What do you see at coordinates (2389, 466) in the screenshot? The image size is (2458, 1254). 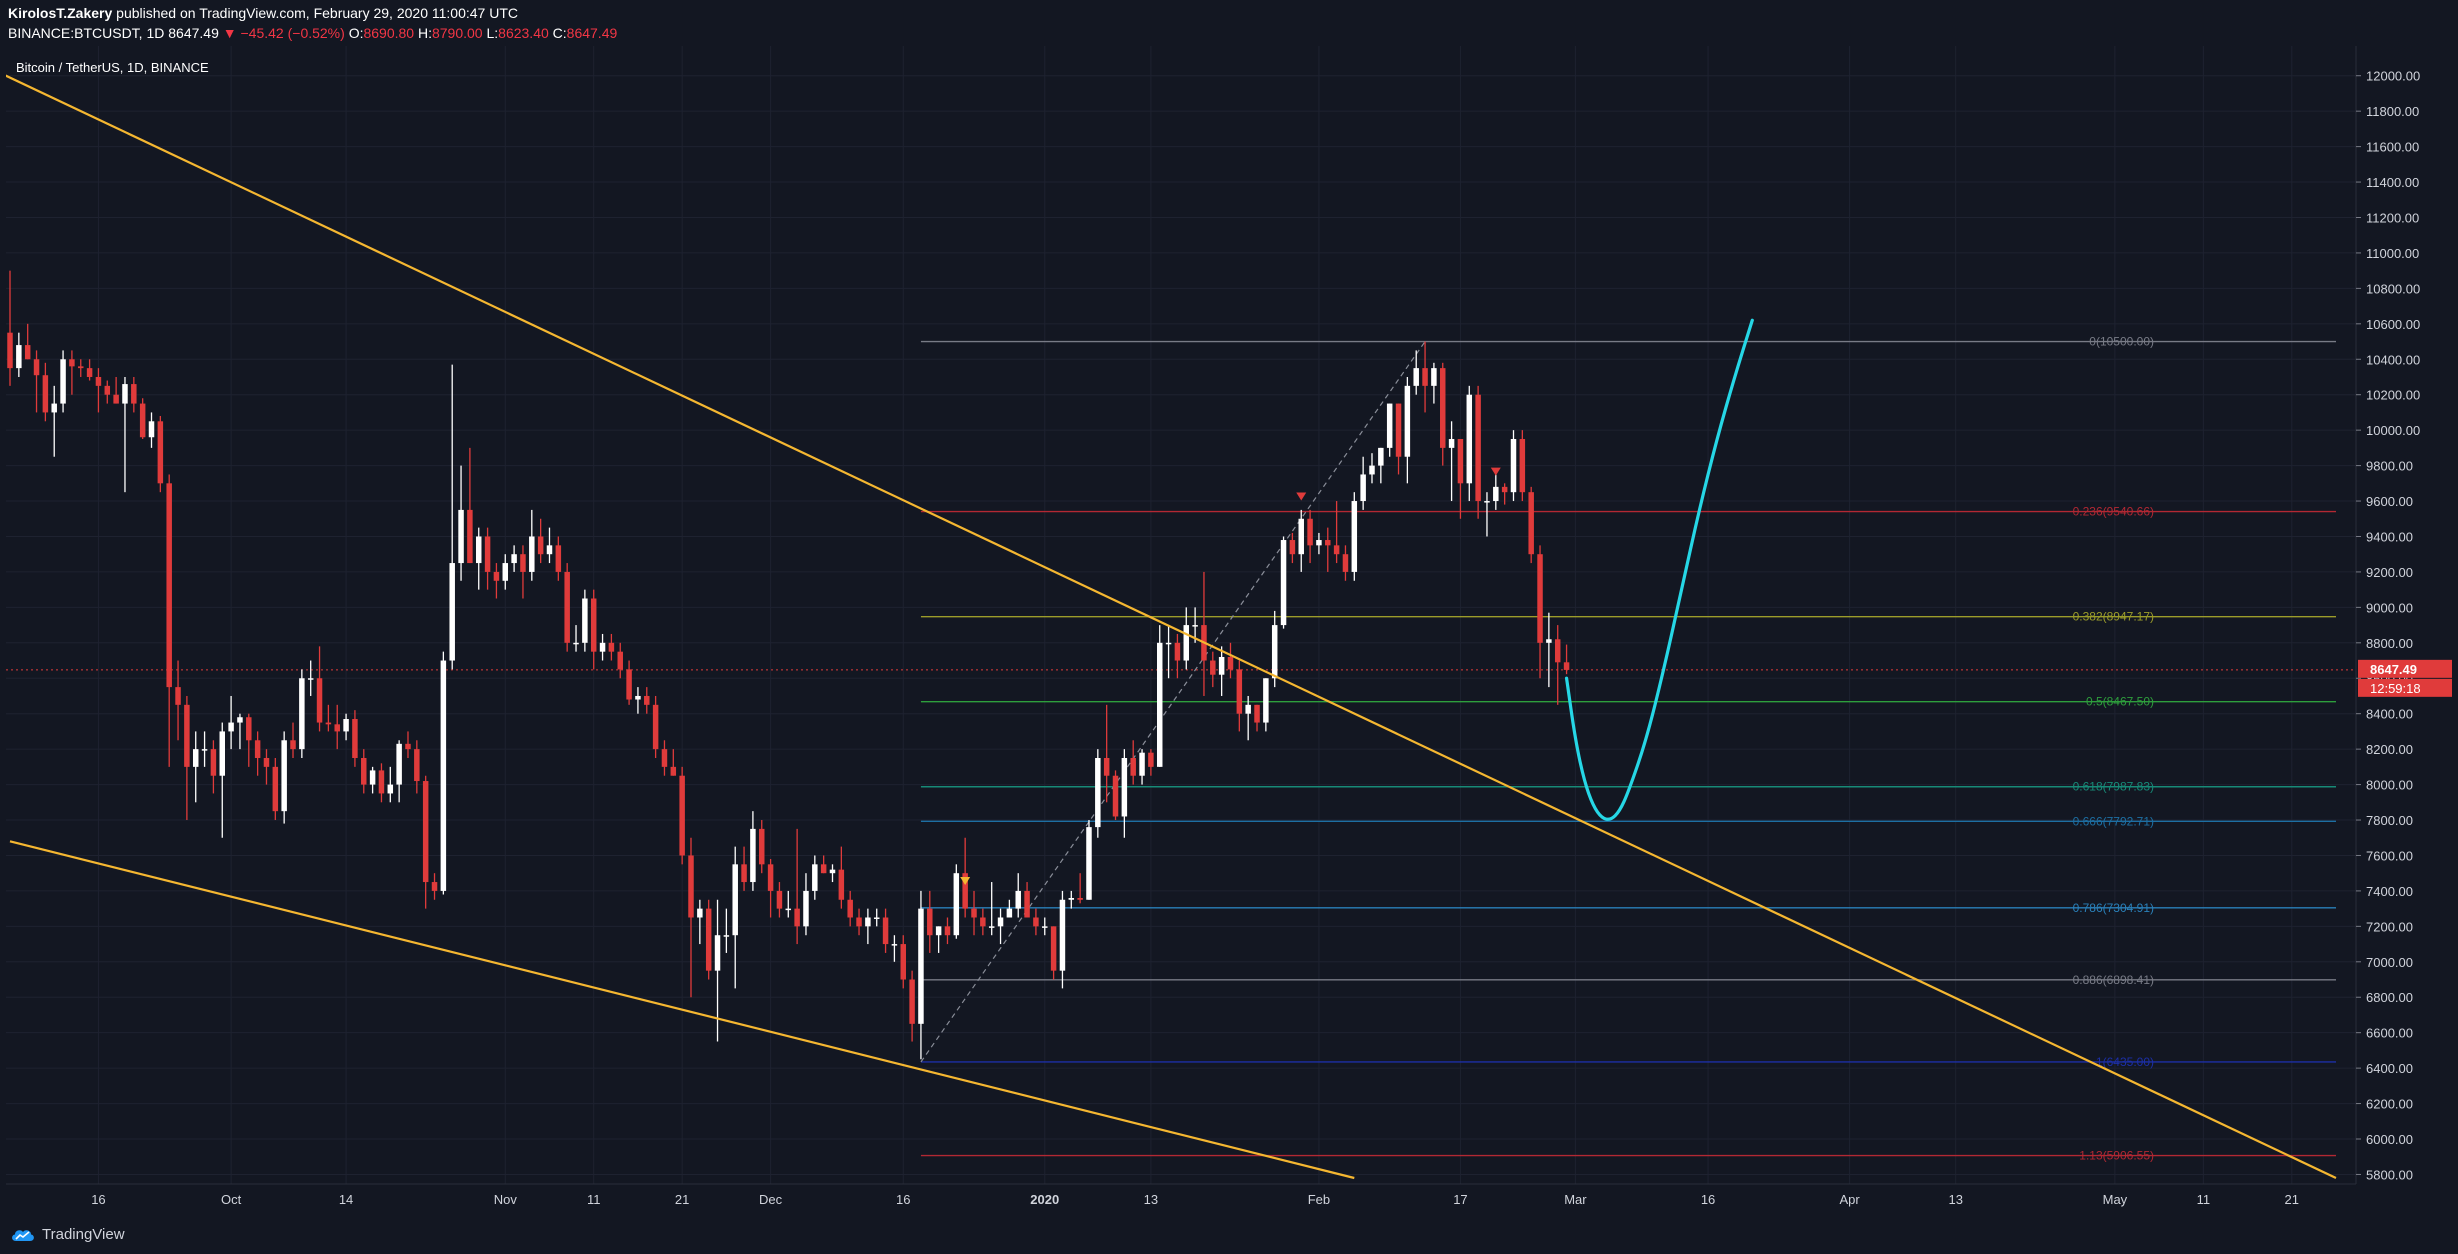 I see `price-tick-label: 9800.00` at bounding box center [2389, 466].